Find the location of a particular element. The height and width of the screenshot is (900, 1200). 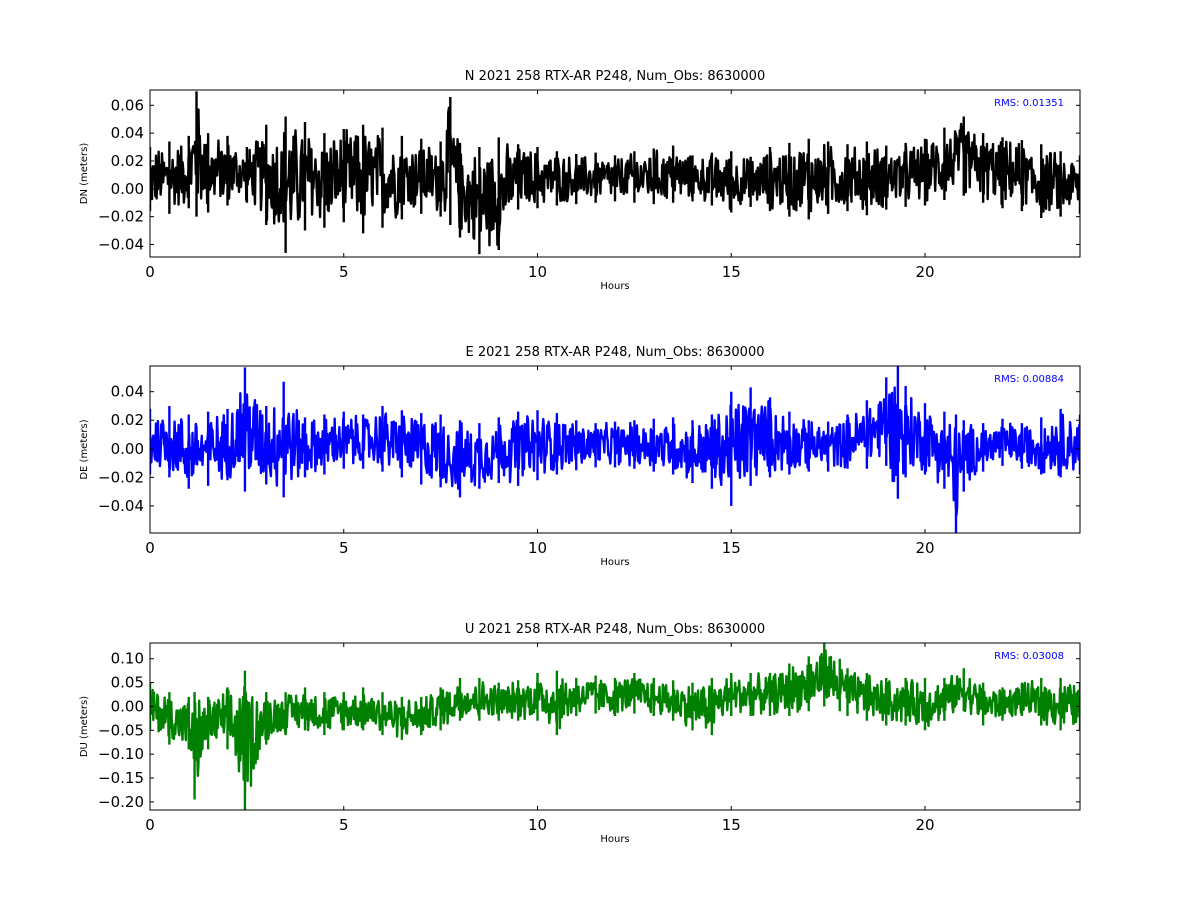

x-tick-label-0-1: 5 is located at coordinates (344, 272).